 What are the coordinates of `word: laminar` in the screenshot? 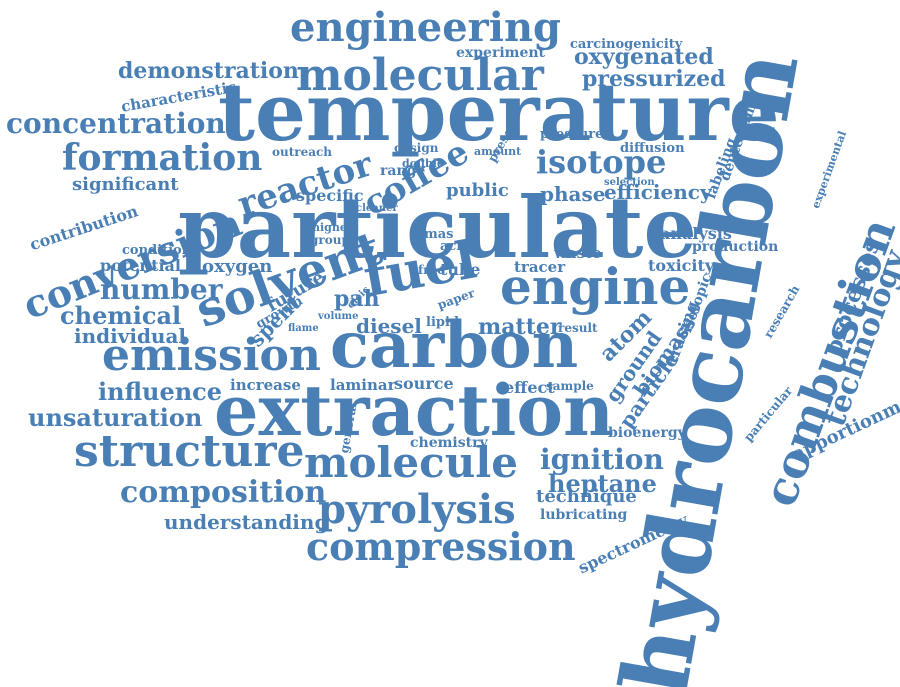 It's located at (363, 385).